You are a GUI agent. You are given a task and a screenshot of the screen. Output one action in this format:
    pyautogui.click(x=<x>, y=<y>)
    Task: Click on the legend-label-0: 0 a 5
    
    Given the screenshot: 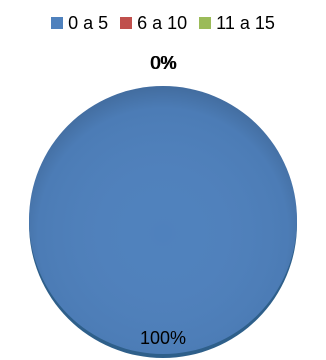 What is the action you would take?
    pyautogui.click(x=88, y=23)
    